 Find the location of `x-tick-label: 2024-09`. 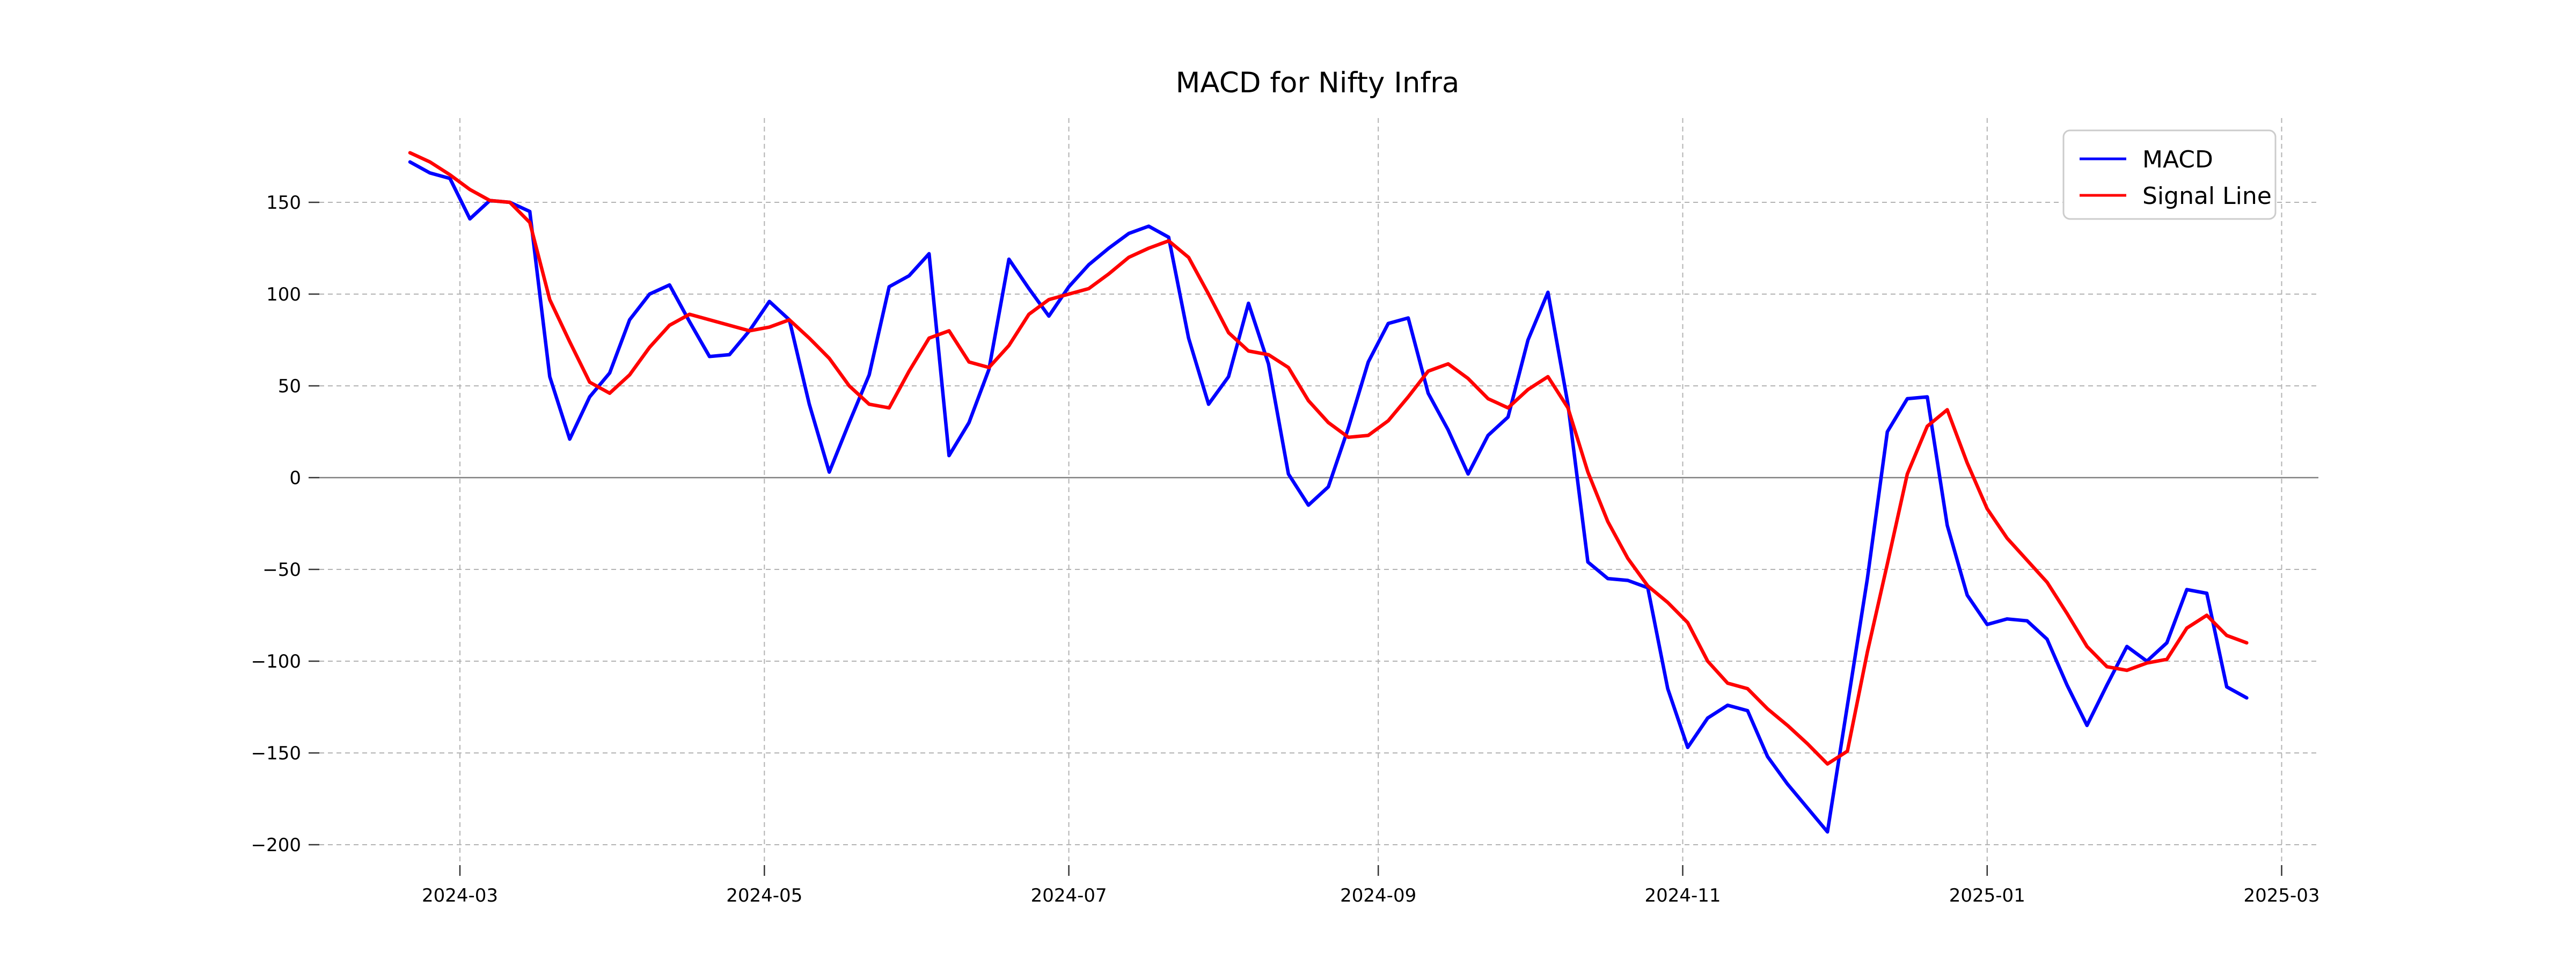

x-tick-label: 2024-09 is located at coordinates (1378, 895).